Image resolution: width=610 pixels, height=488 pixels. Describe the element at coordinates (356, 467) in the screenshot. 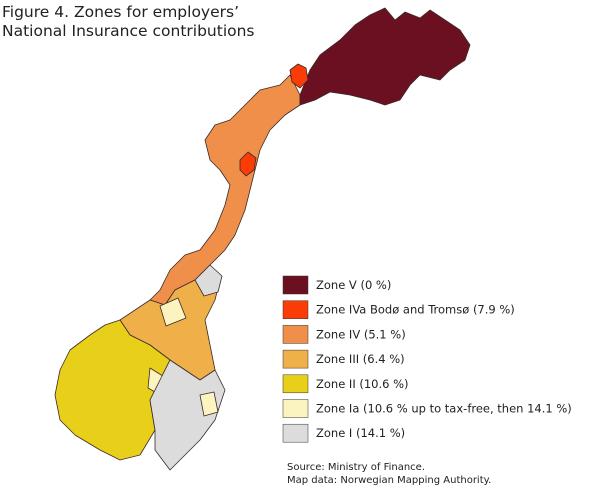

I see `source-line: Source: Ministry of Finance.` at that location.